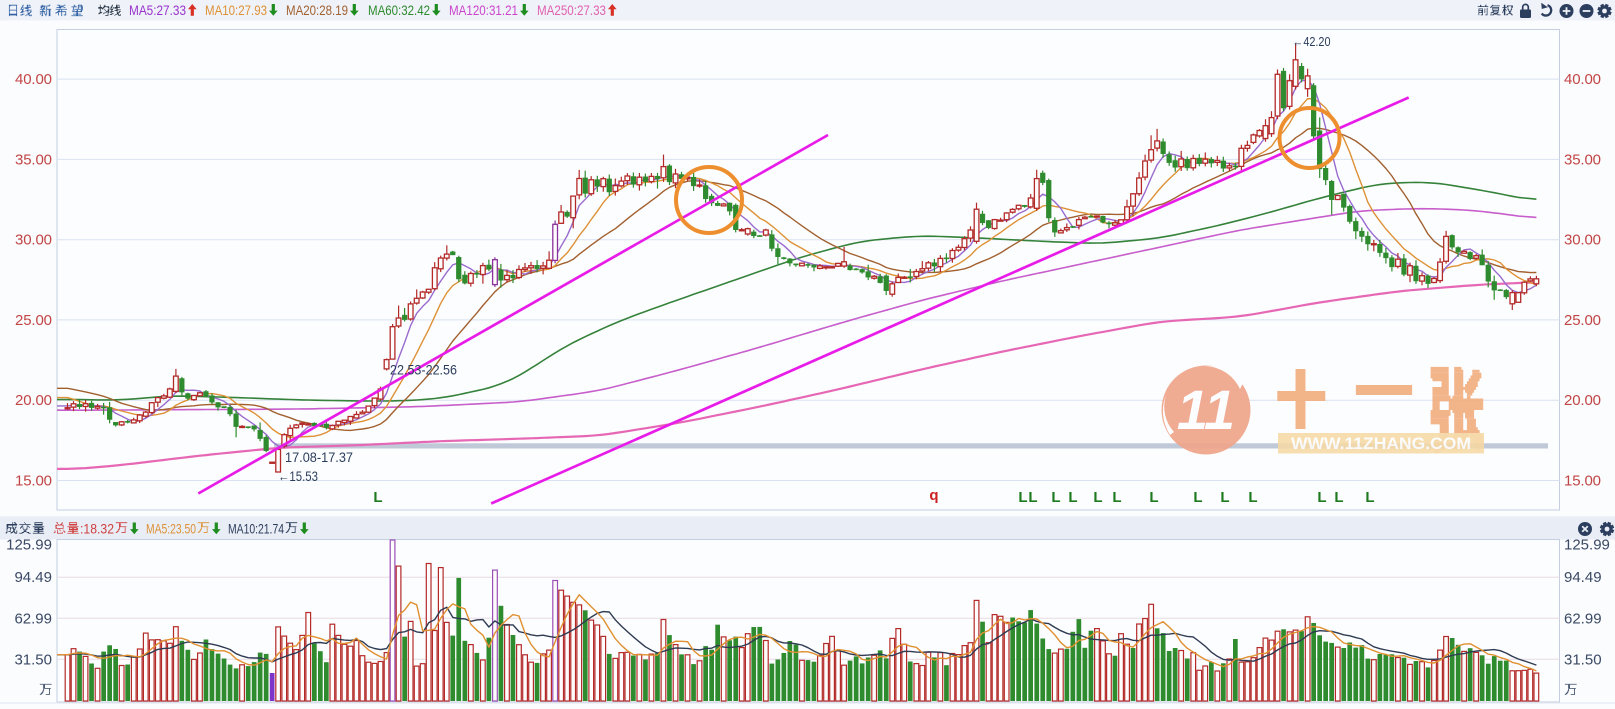 The height and width of the screenshot is (709, 1615). Describe the element at coordinates (236, 10) in the screenshot. I see `svg-text: MA10:27.93` at that location.